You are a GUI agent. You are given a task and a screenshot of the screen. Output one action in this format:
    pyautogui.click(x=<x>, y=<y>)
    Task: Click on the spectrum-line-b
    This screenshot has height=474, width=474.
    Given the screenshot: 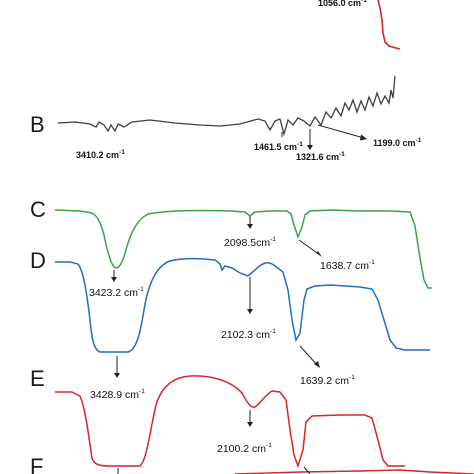 What is the action you would take?
    pyautogui.click(x=226, y=106)
    